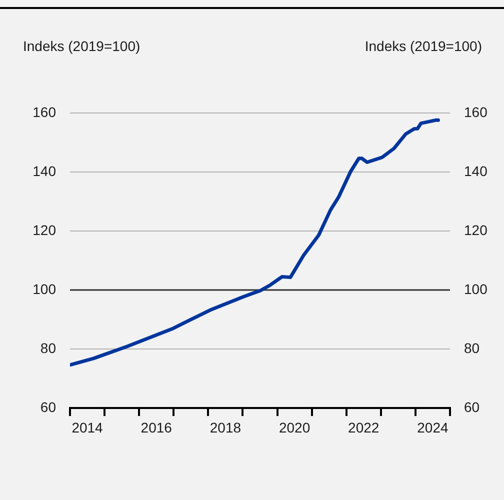 This screenshot has height=500, width=504. Describe the element at coordinates (44, 112) in the screenshot. I see `y-tick-label: 160` at that location.